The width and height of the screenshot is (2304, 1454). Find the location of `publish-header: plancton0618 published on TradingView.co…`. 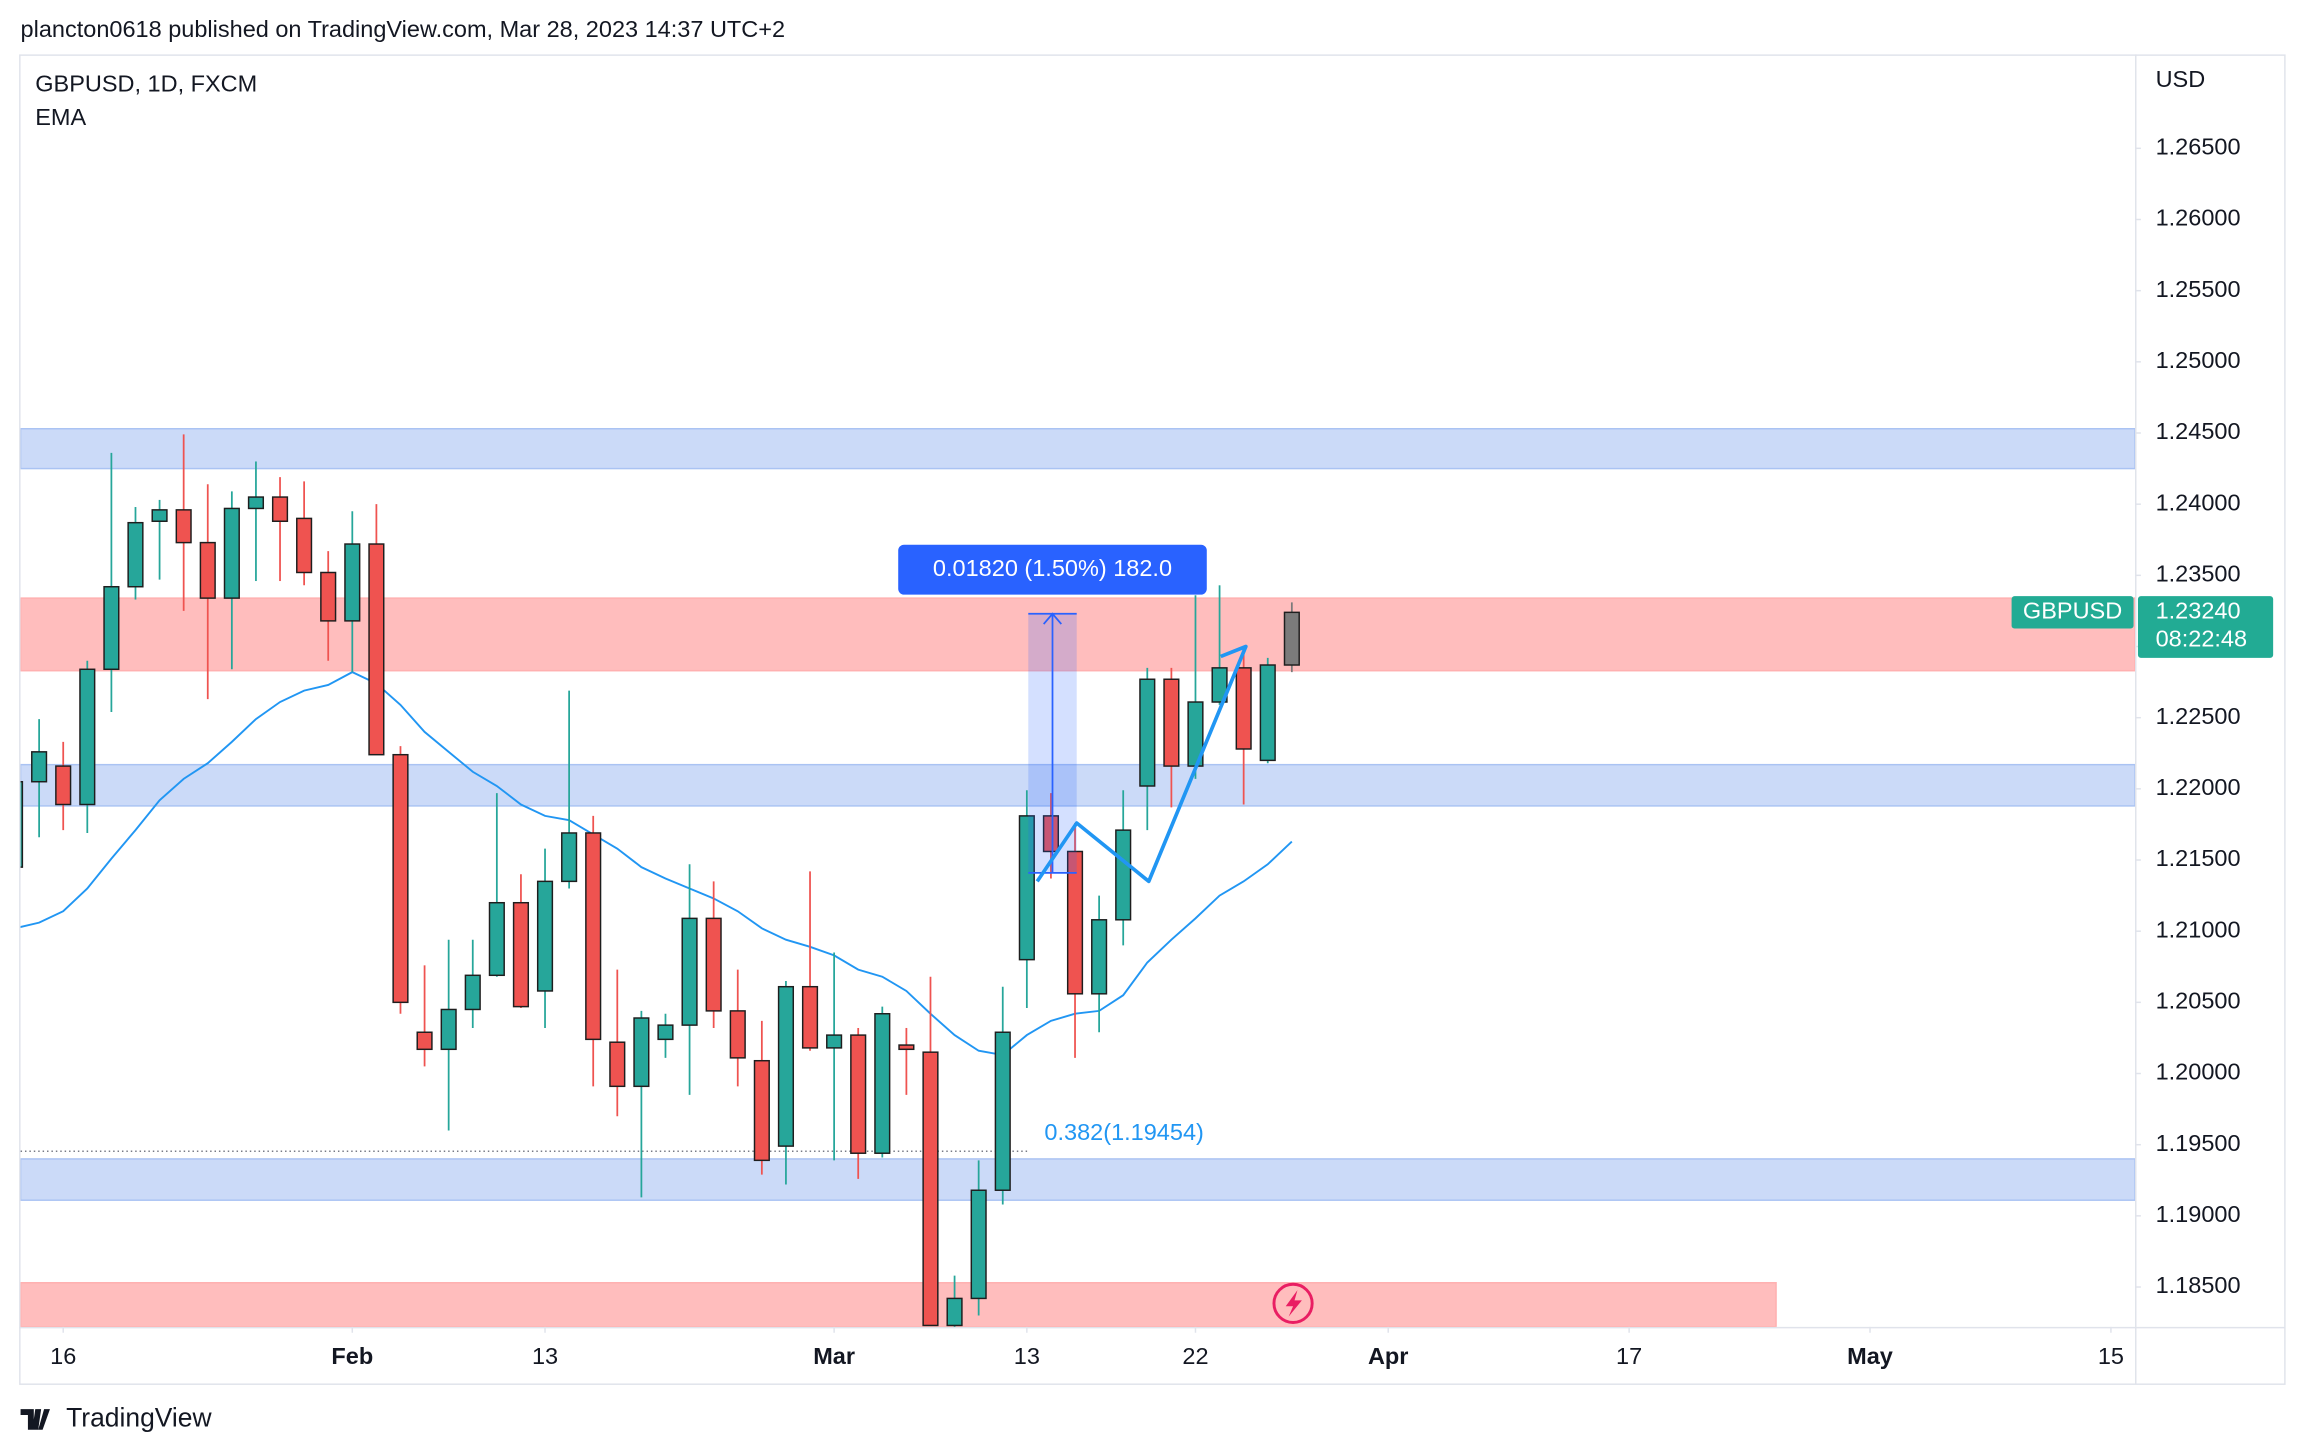

publish-header: plancton0618 published on TradingView.co… is located at coordinates (403, 29).